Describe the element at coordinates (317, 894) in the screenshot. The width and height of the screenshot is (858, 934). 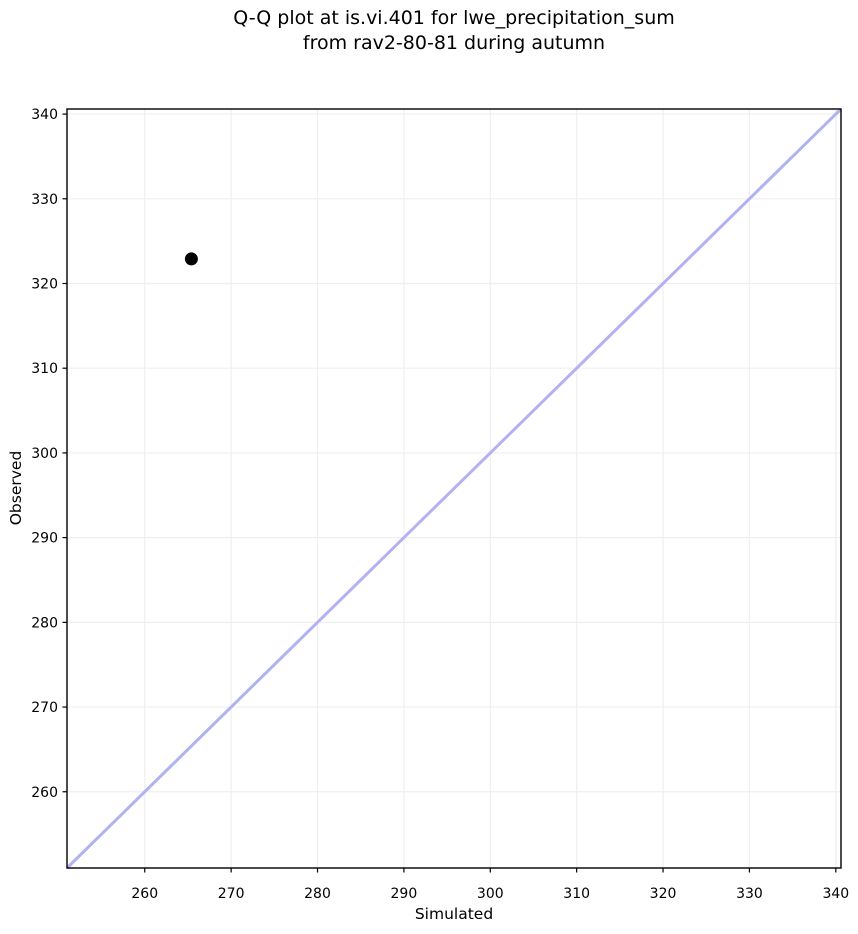
I see `x-tick-label: 280` at that location.